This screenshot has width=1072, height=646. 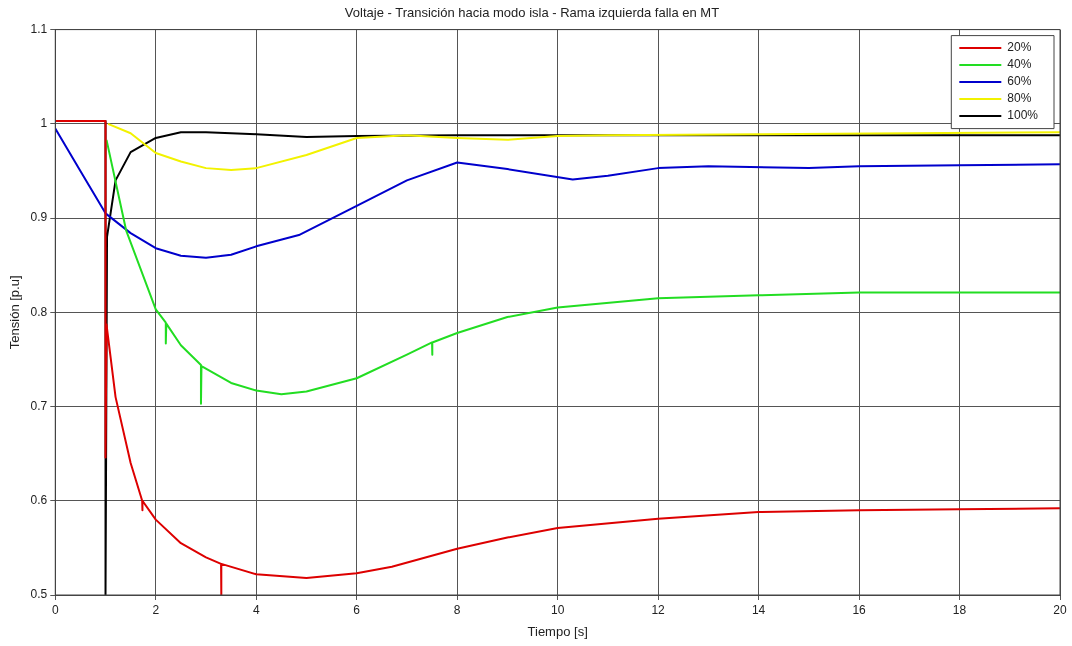 What do you see at coordinates (15, 312) in the screenshot?
I see `y-axis-title: Tensión [p.u]` at bounding box center [15, 312].